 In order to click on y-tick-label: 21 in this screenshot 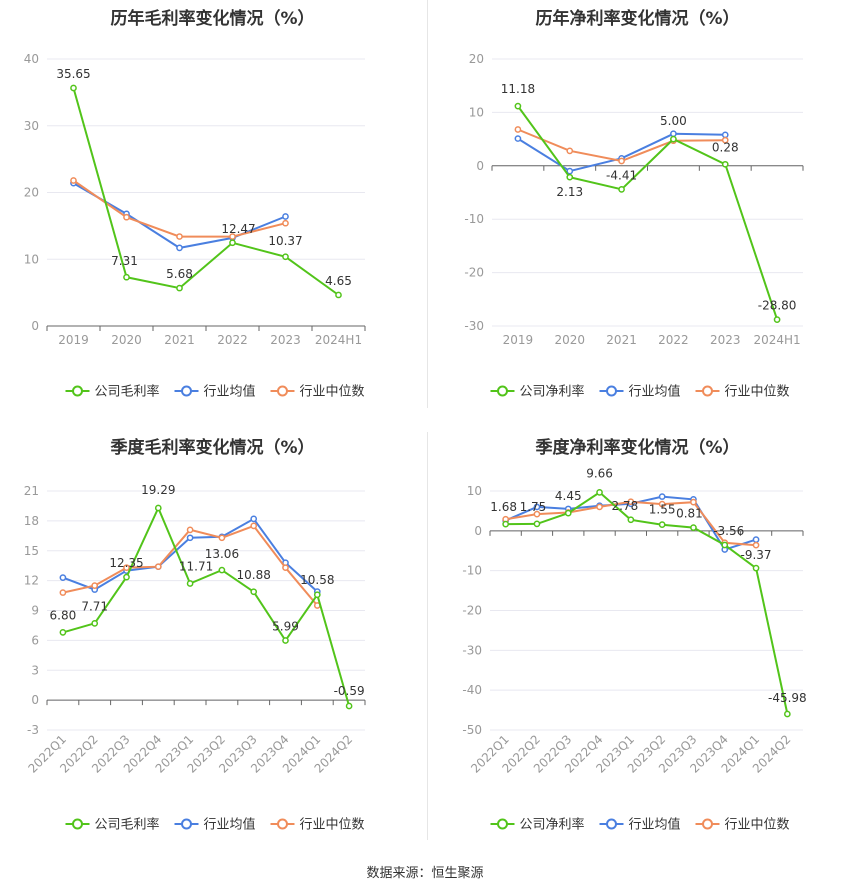, I will do `click(31, 491)`.